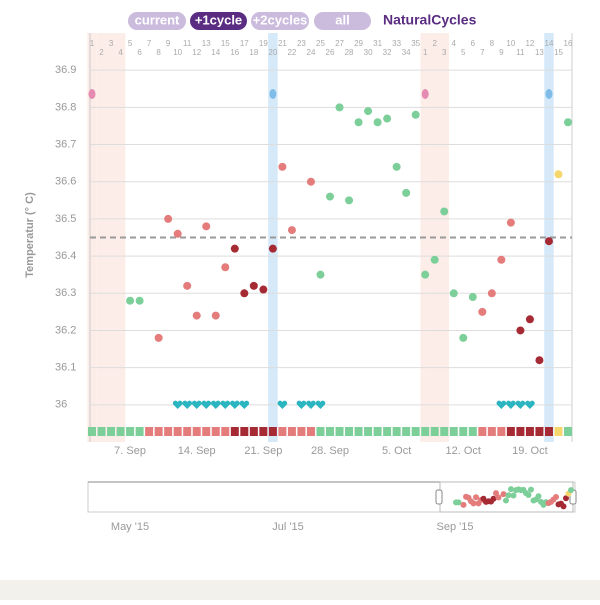  I want to click on y-tick-label: 36.7, so click(65, 144).